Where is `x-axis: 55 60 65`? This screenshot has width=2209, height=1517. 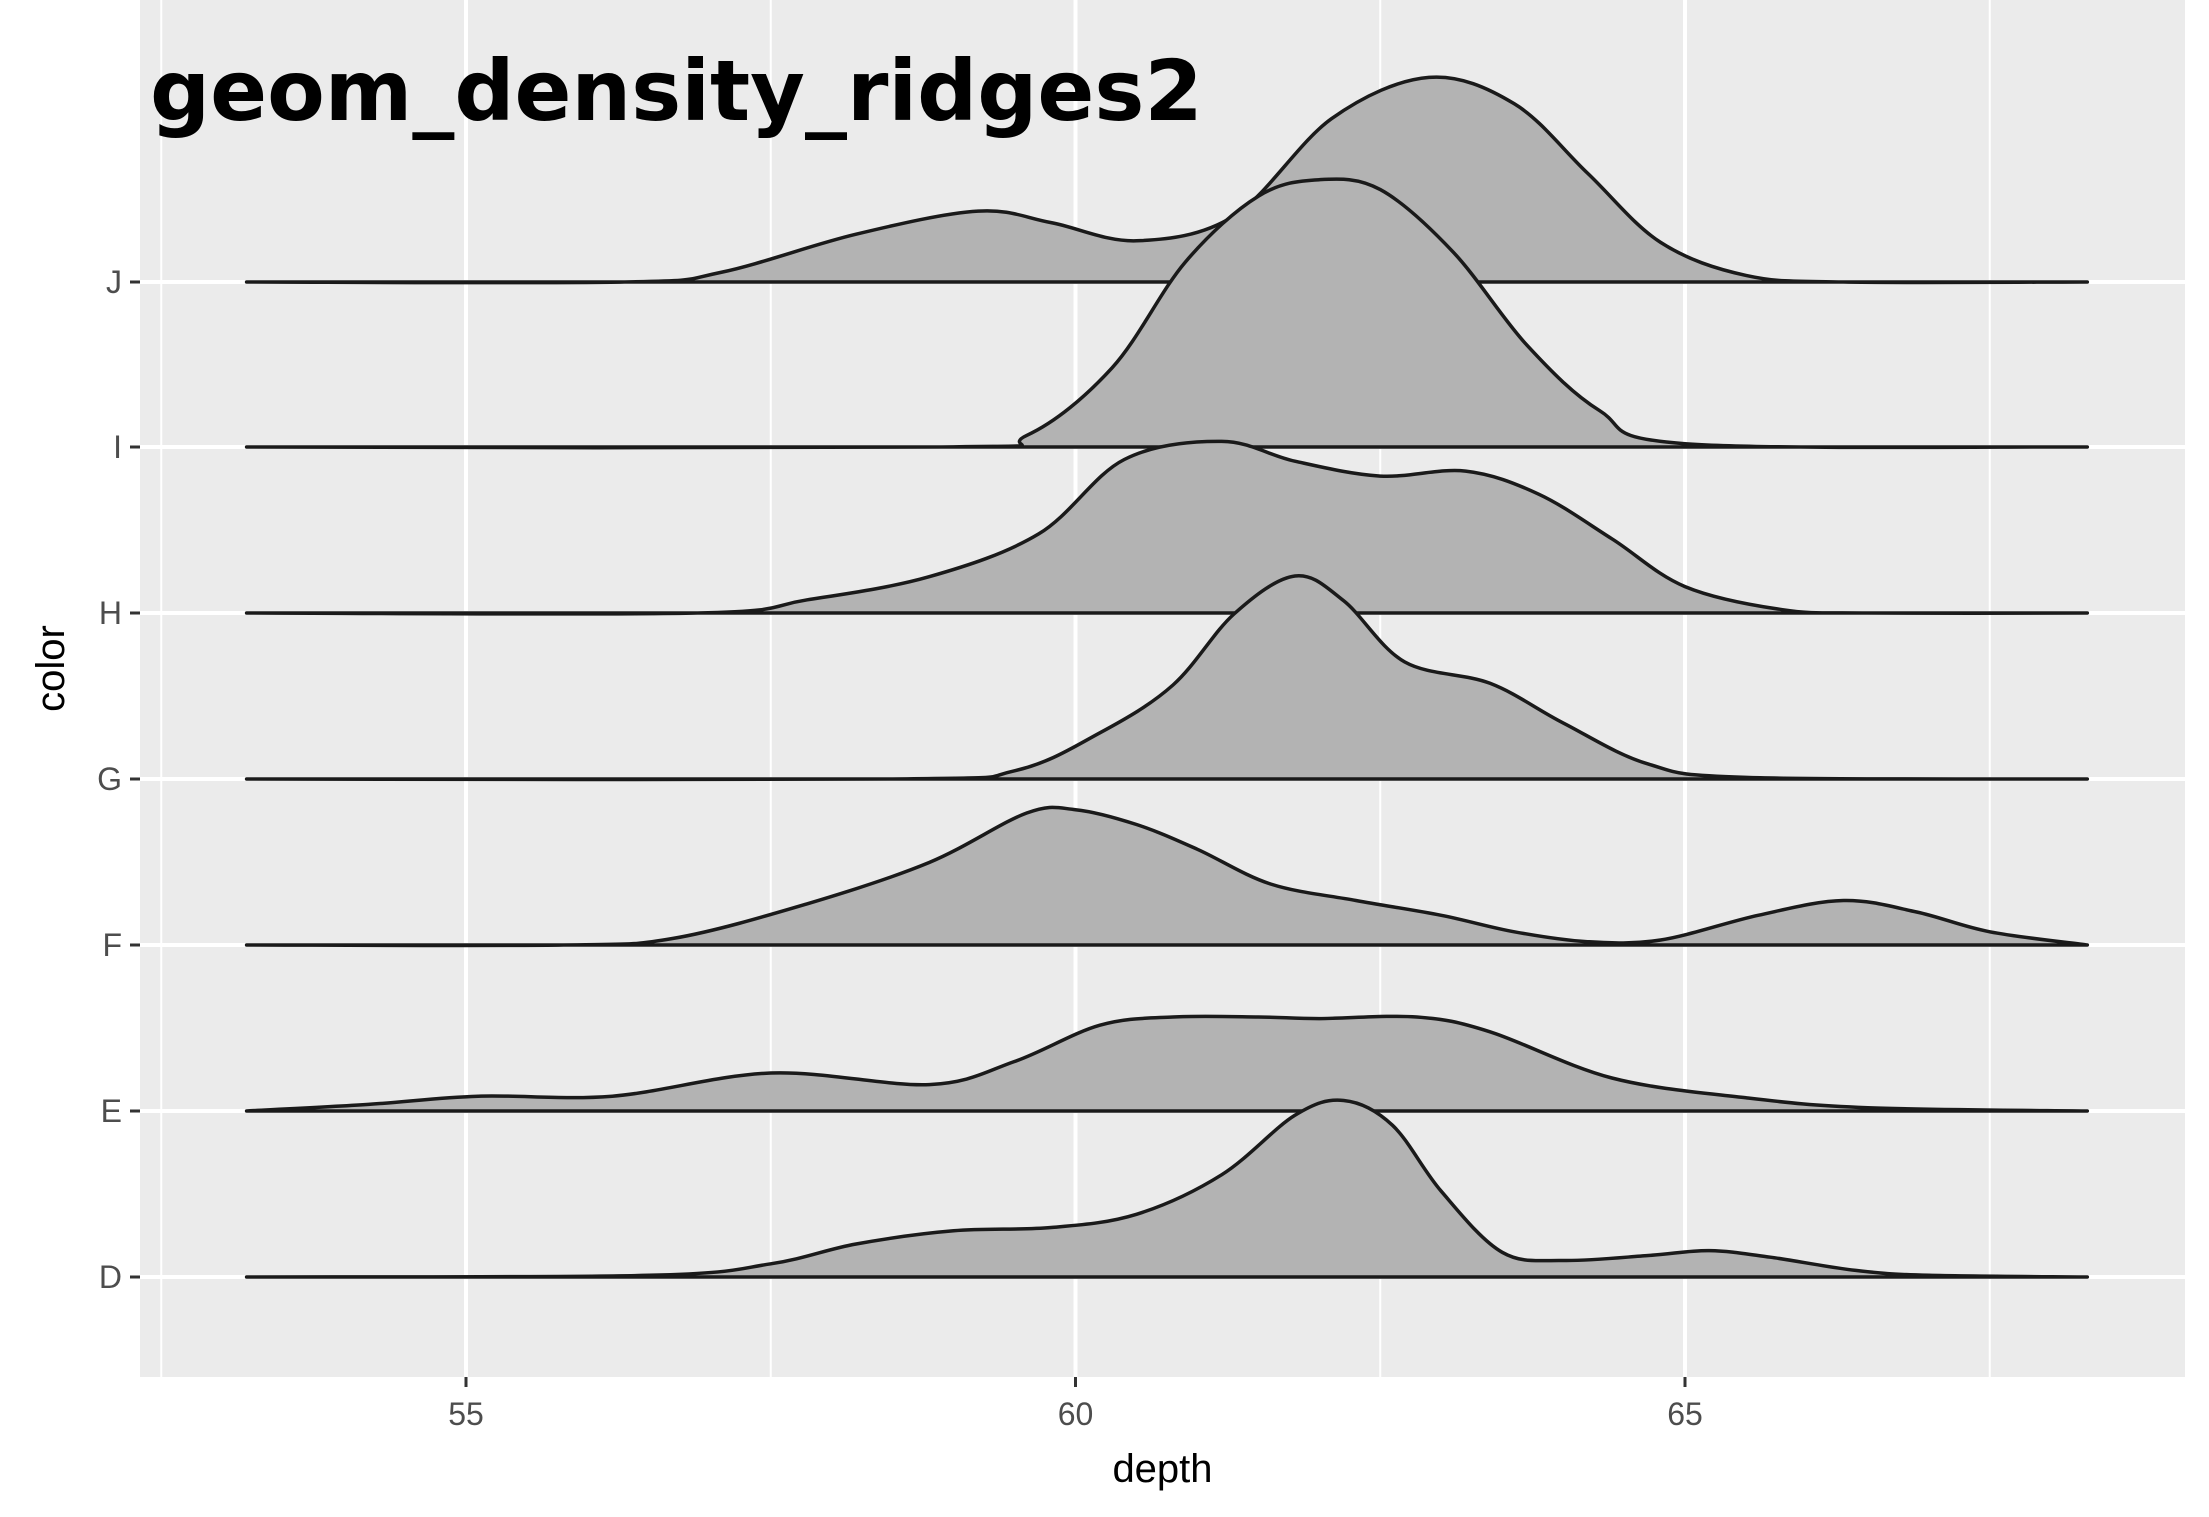 x-axis: 55 60 65 is located at coordinates (1075, 1404).